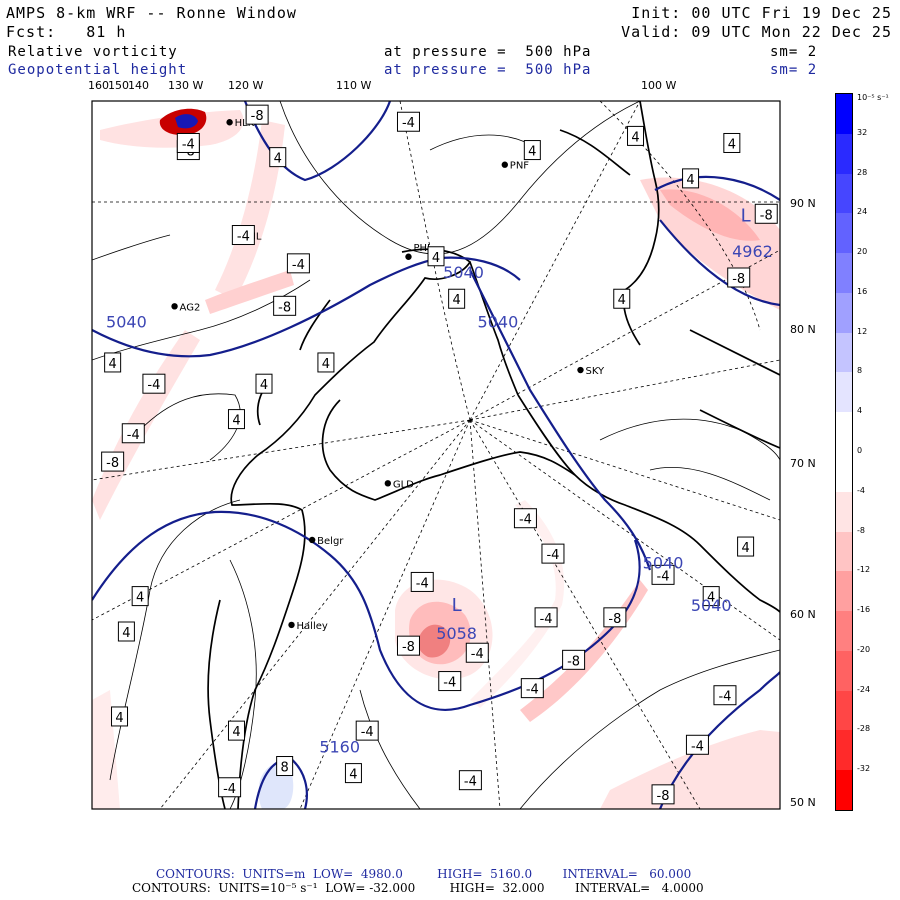 Image resolution: width=900 pixels, height=900 pixels. I want to click on lat-label-50n: 50 N, so click(803, 802).